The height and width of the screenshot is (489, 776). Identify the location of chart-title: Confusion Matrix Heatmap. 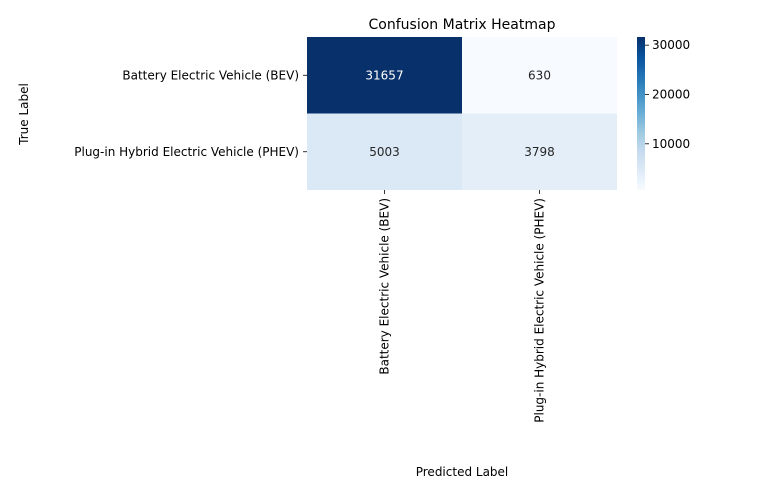
(462, 25).